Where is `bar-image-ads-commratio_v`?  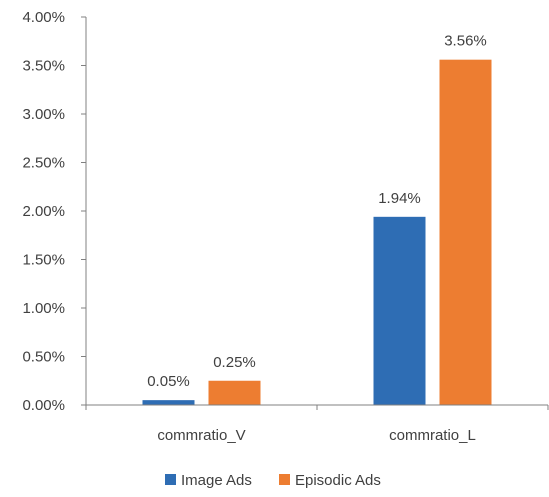 bar-image-ads-commratio_v is located at coordinates (168, 402).